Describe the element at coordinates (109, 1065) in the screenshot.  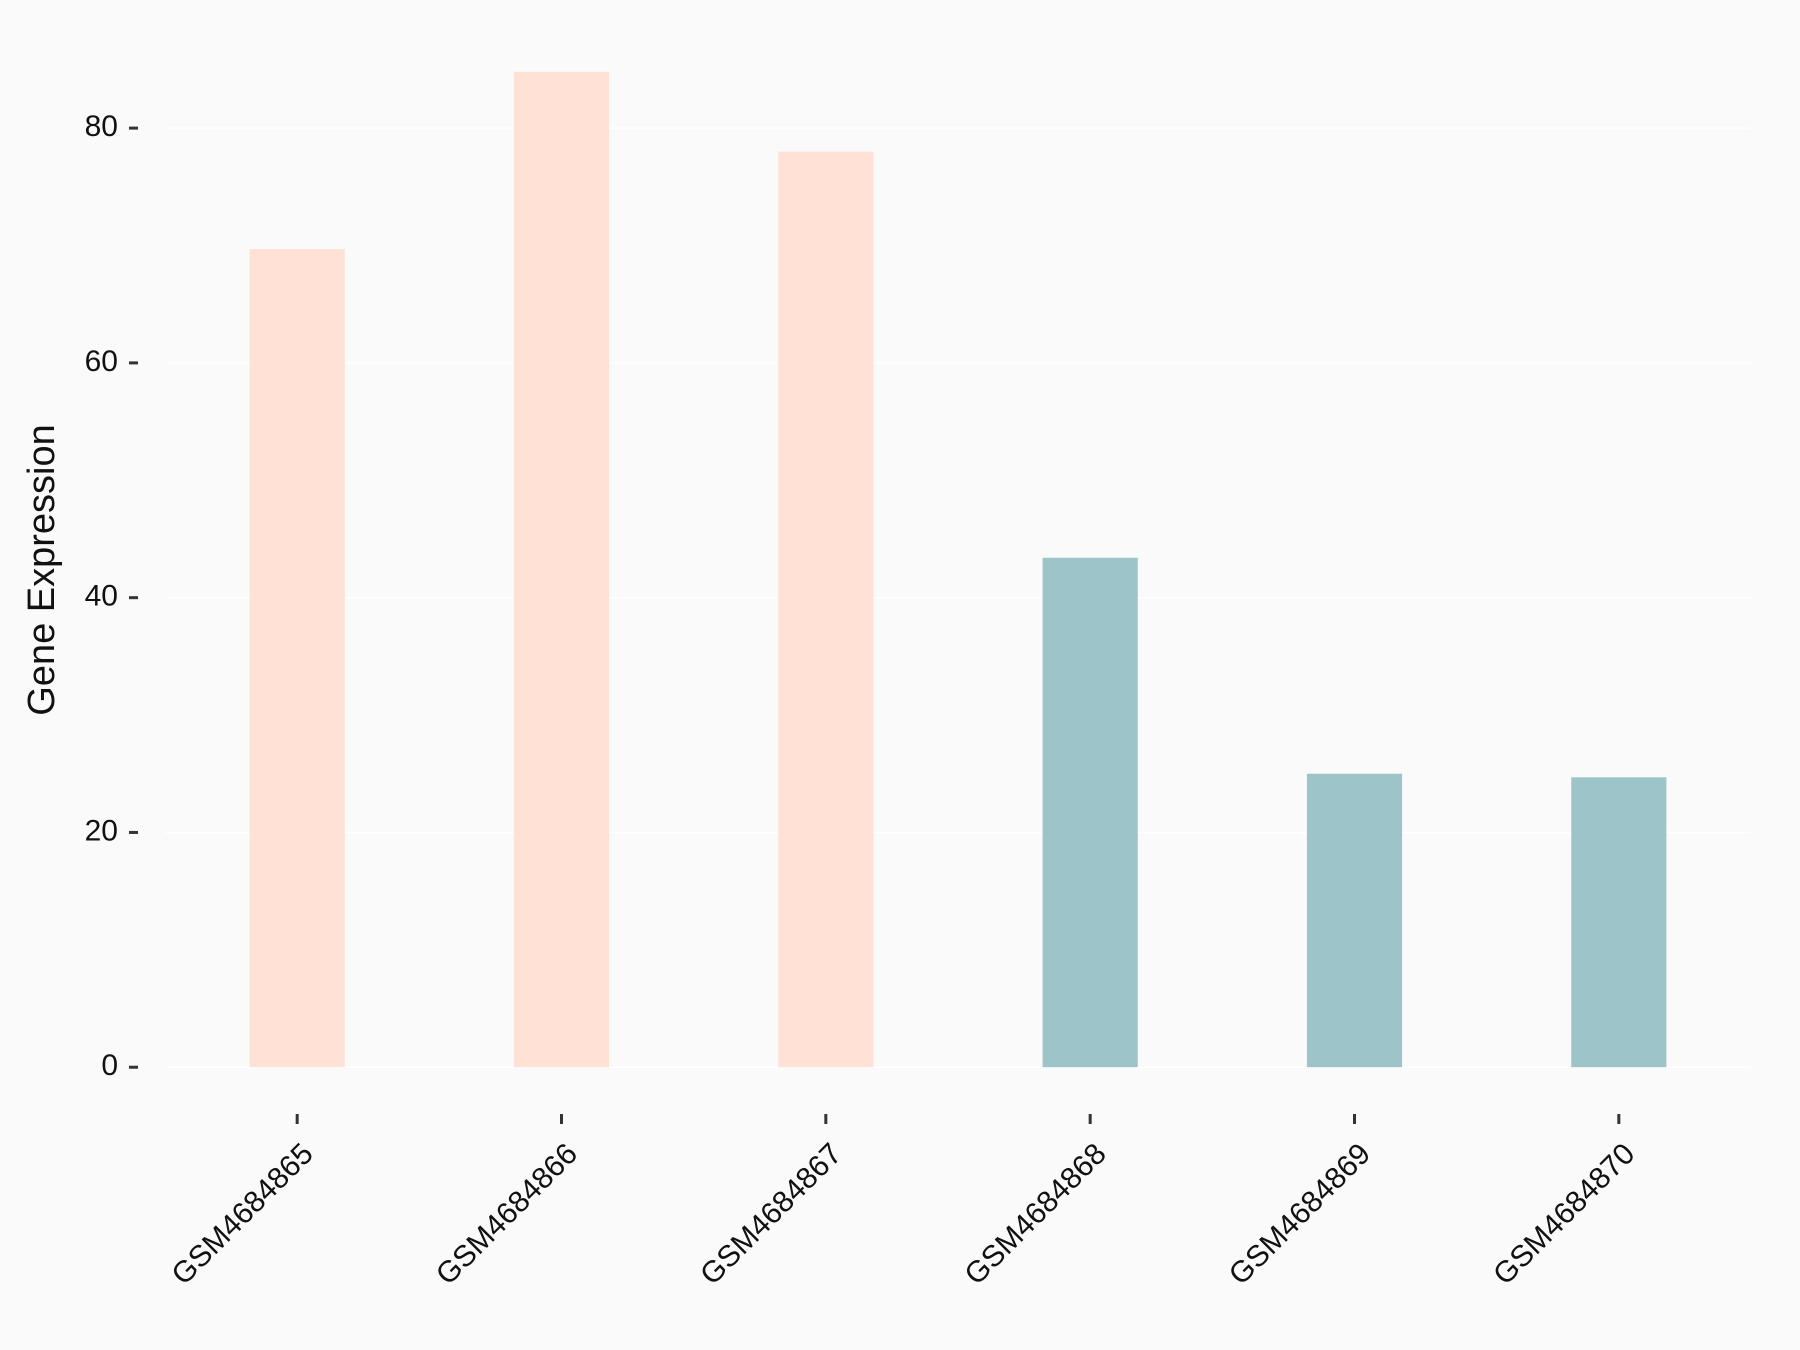
I see `y-tick-label: 0` at that location.